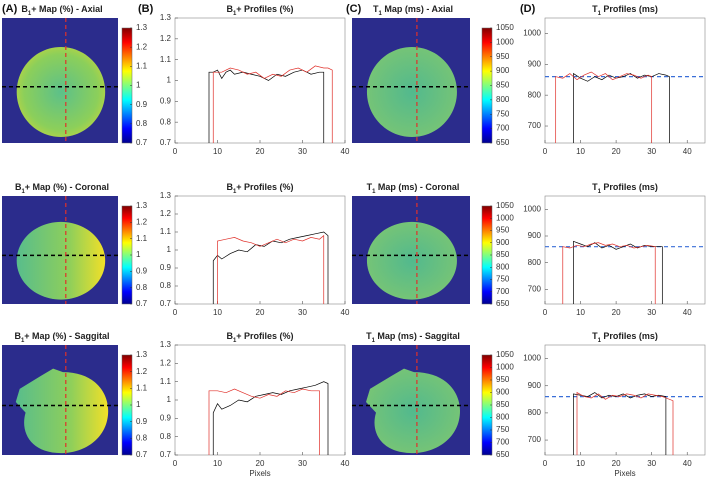 Image resolution: width=709 pixels, height=483 pixels. Describe the element at coordinates (535, 235) in the screenshot. I see `y-tick-label: 900` at that location.